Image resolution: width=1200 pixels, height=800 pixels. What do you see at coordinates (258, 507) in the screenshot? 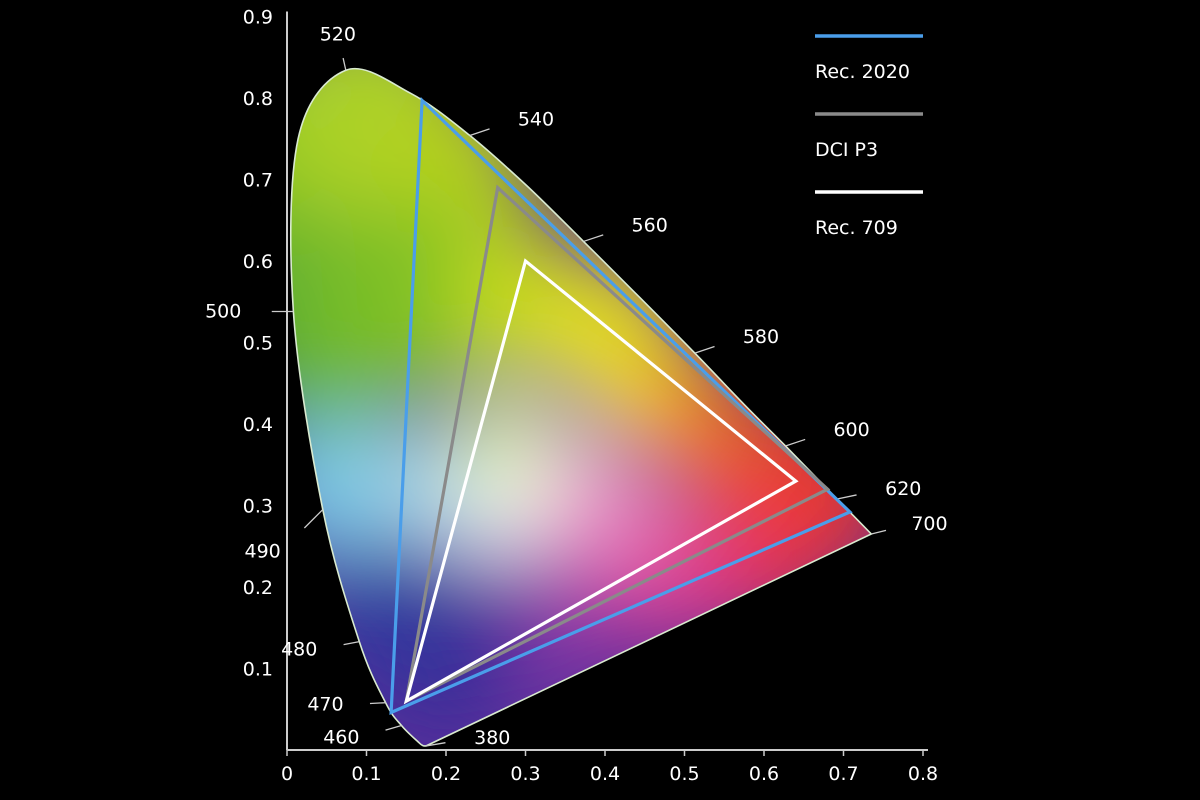
I see `y-tick-label: 0.3` at bounding box center [258, 507].